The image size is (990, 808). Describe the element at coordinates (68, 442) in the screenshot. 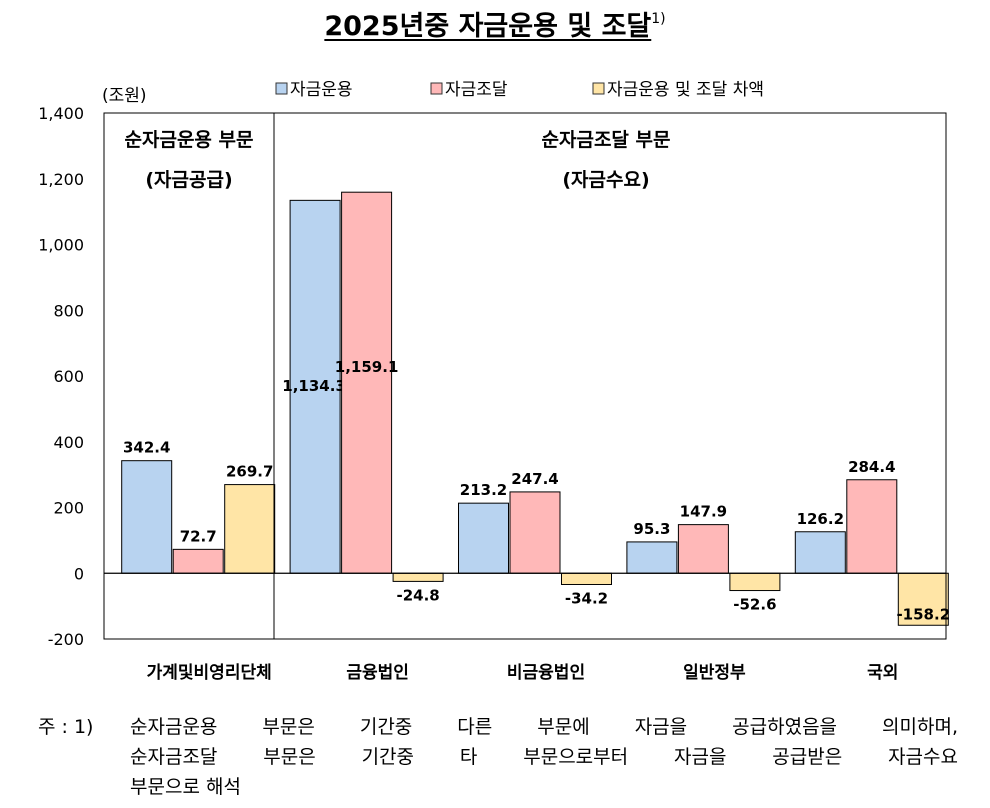

I see `y-tick-label: 400` at that location.